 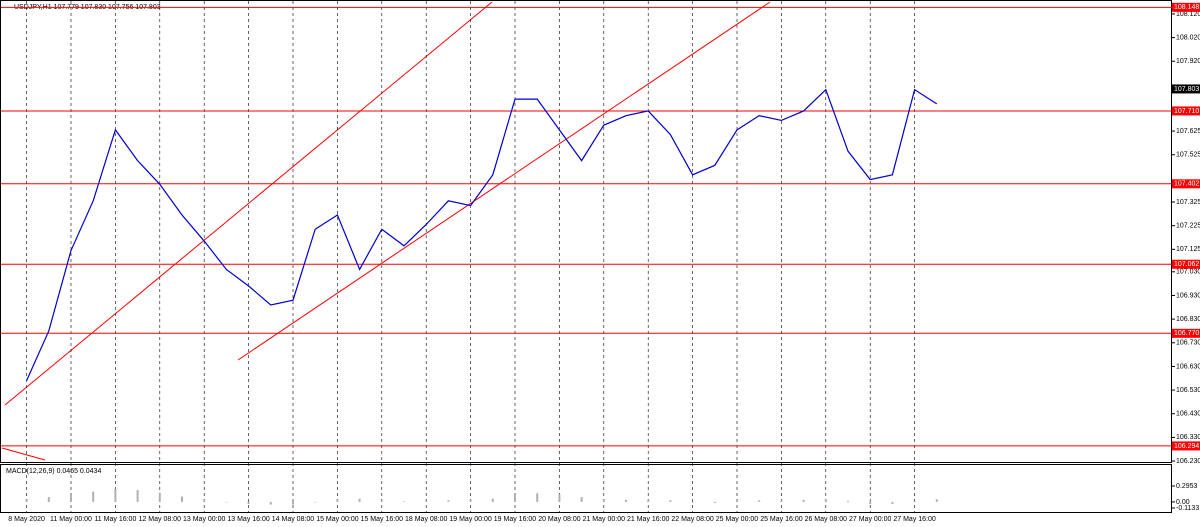 I want to click on macd-title: MACD(12,26,9) 0.0465 0.0434, so click(x=53, y=471).